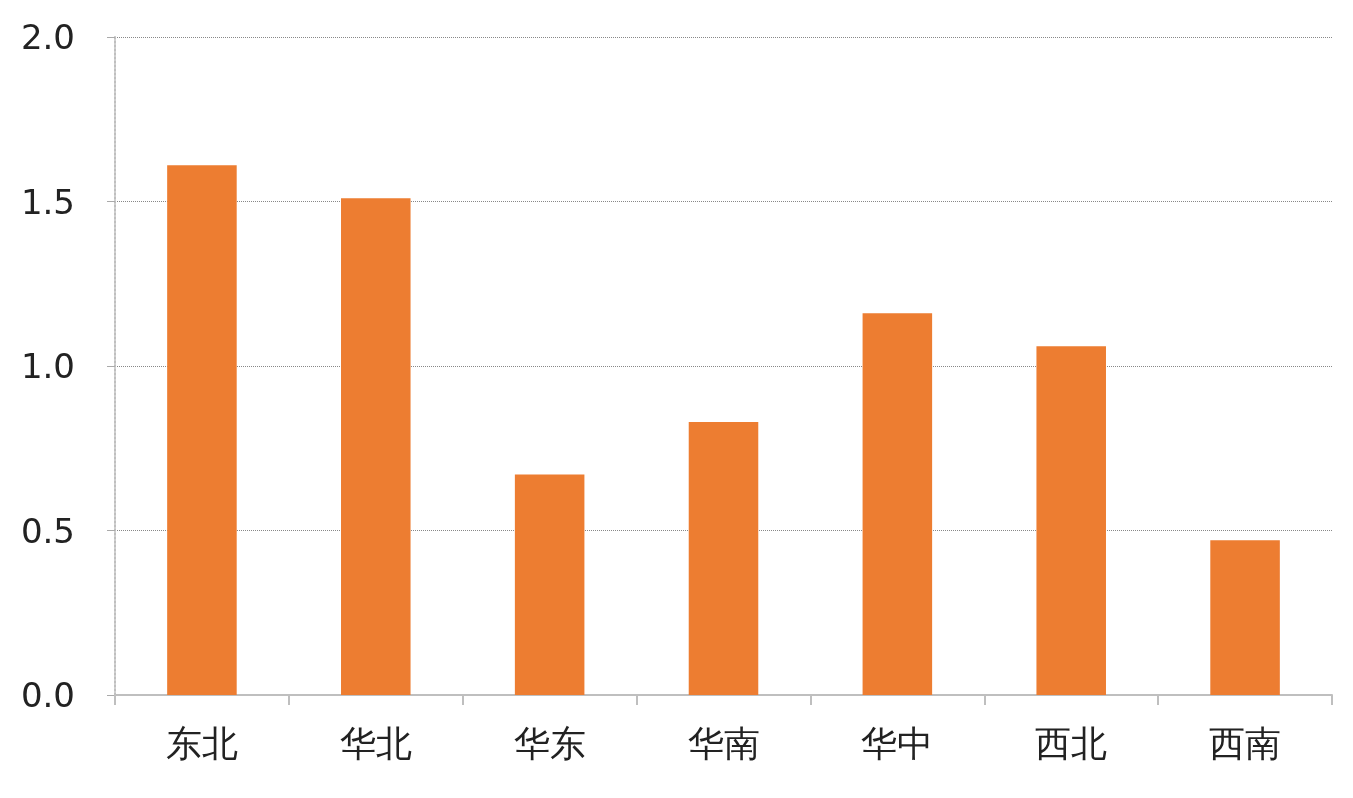 The image size is (1353, 798). I want to click on y-tick-label: 0.0, so click(47, 695).